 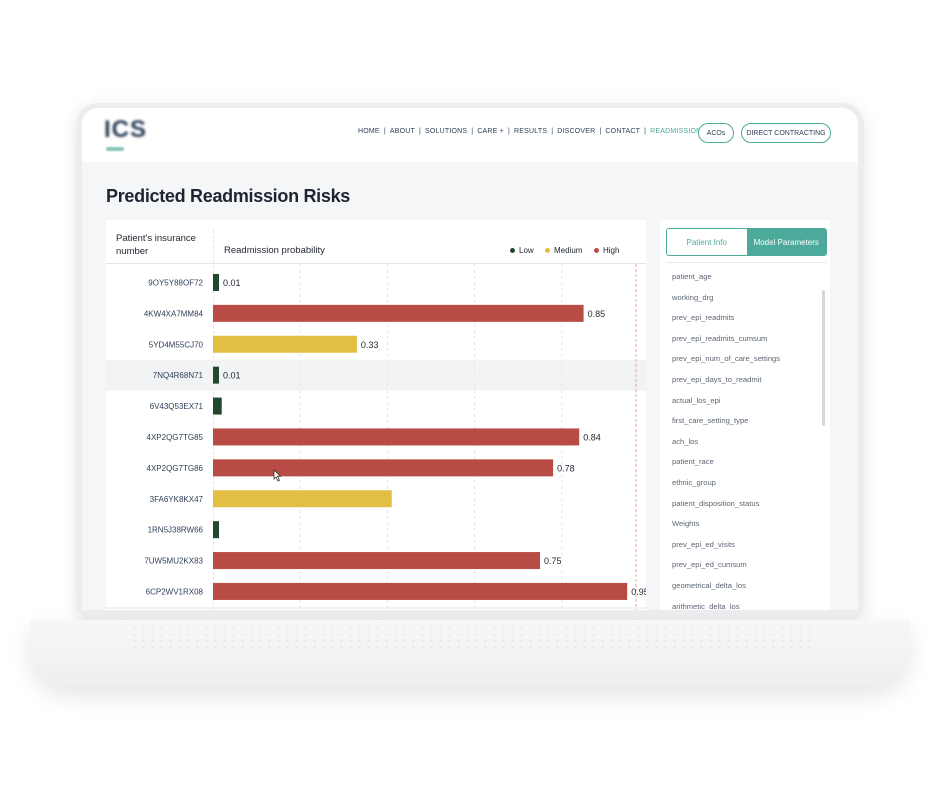 What do you see at coordinates (592, 437) in the screenshot?
I see `bar-value-label: 0.84` at bounding box center [592, 437].